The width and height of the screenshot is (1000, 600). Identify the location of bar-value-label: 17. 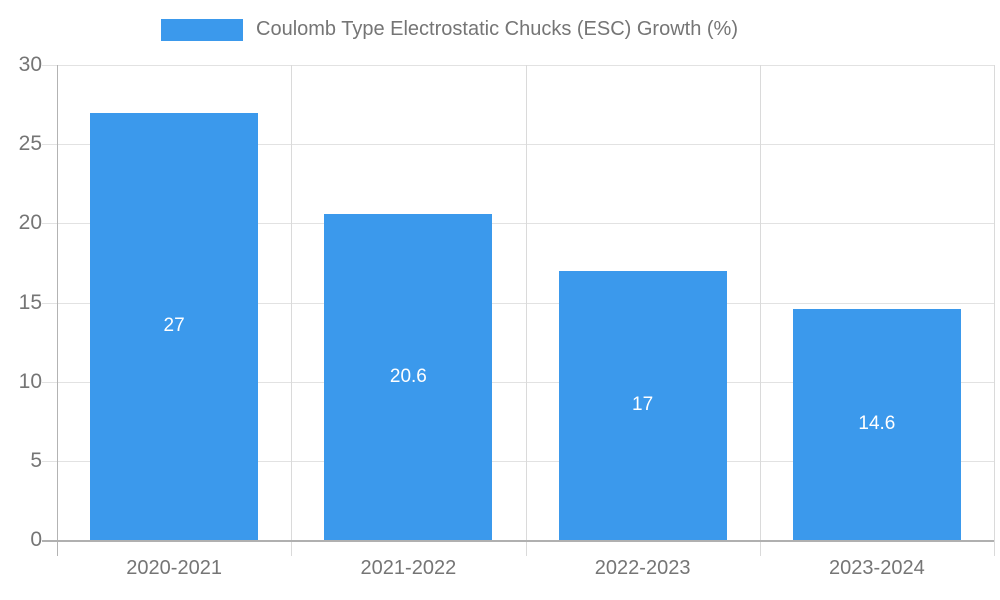
(643, 405).